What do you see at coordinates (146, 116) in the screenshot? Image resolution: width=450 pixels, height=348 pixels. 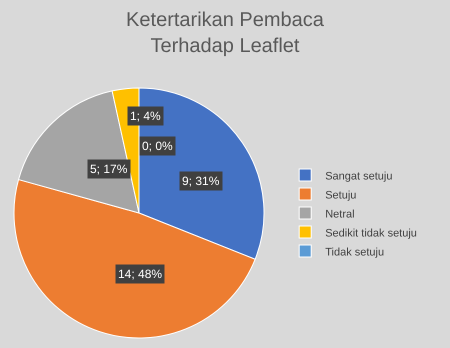 I see `data-label: 1; 4%` at bounding box center [146, 116].